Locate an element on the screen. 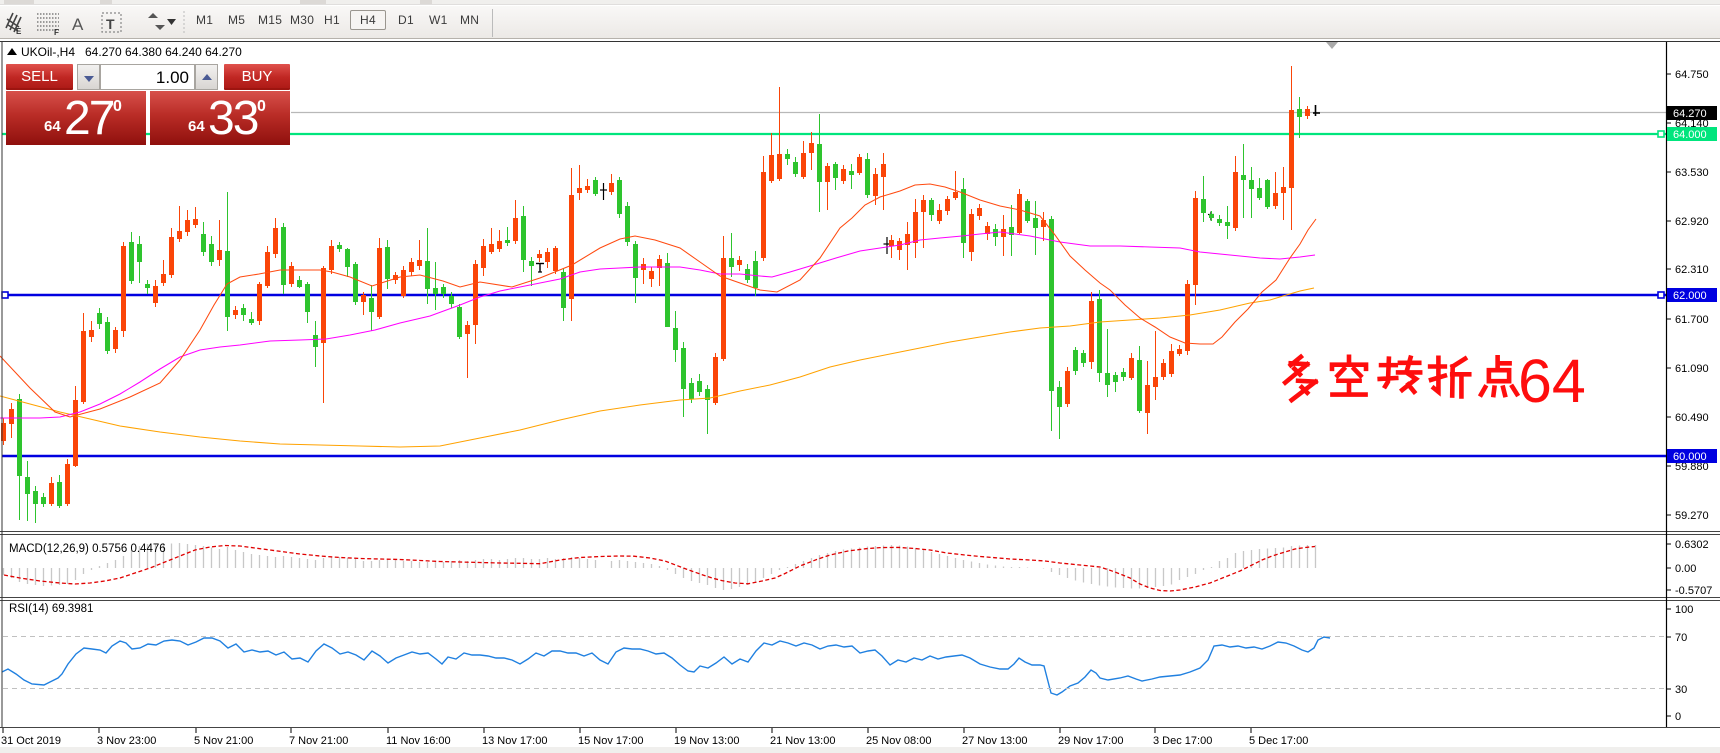 The width and height of the screenshot is (1720, 753). svg-text: 15 Nov 17:00 is located at coordinates (610, 741).